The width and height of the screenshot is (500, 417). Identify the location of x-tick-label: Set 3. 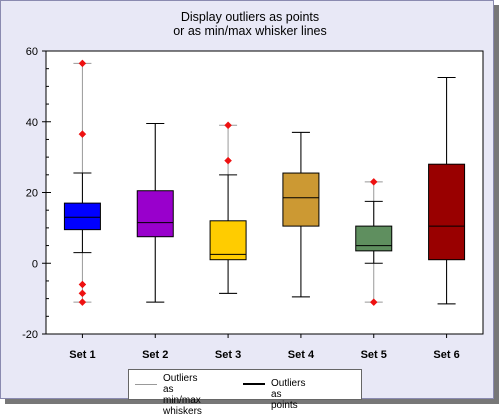
(228, 355).